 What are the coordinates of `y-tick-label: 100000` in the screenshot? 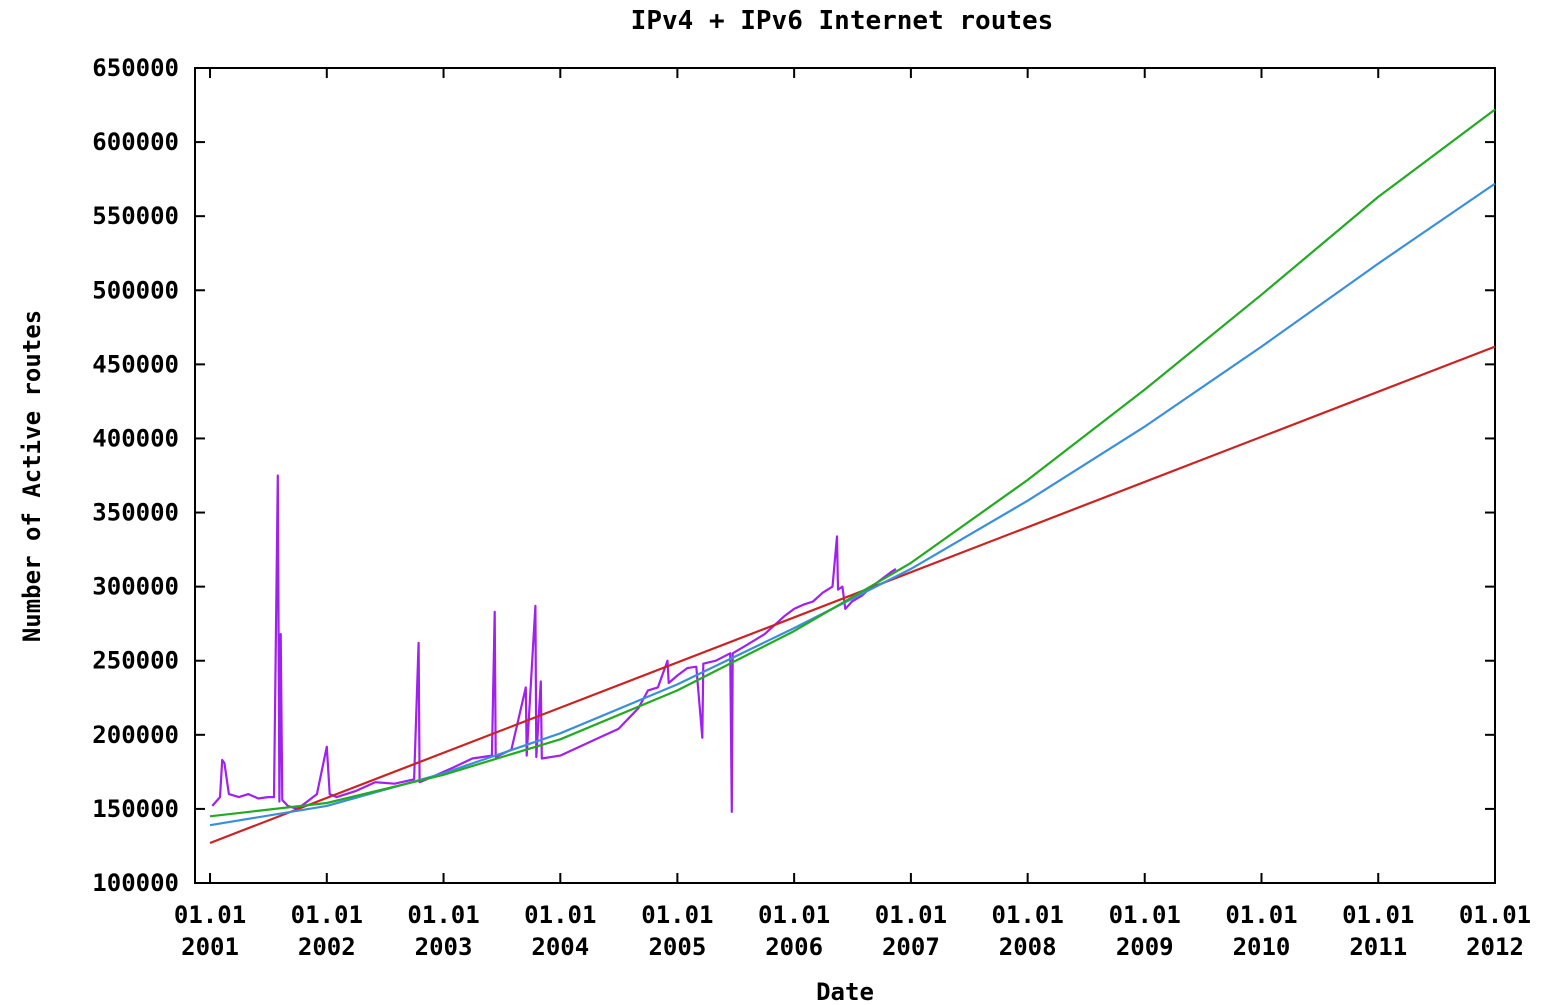 It's located at (135, 883).